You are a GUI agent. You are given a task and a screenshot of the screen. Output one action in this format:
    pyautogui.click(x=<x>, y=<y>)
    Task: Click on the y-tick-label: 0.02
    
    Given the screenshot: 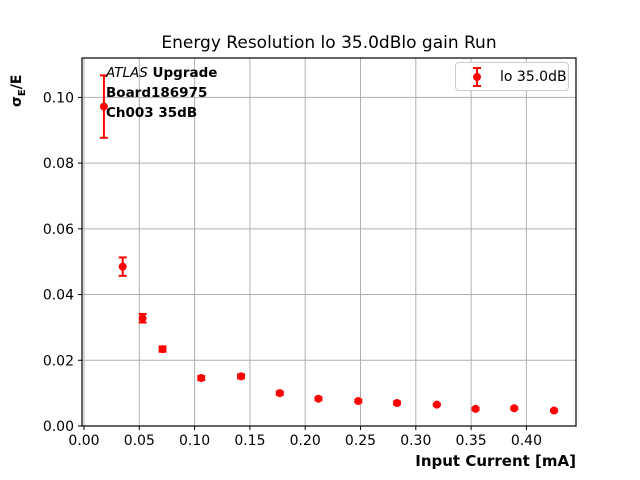 What is the action you would take?
    pyautogui.click(x=58, y=361)
    